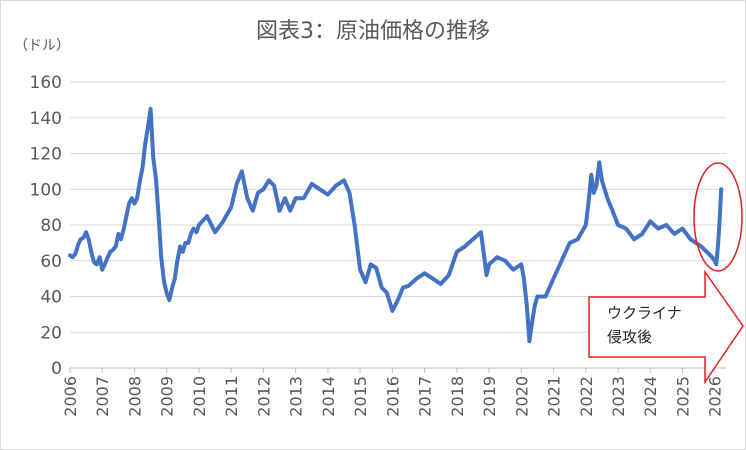  Describe the element at coordinates (457, 396) in the screenshot. I see `x-tick-label: 2018` at that location.